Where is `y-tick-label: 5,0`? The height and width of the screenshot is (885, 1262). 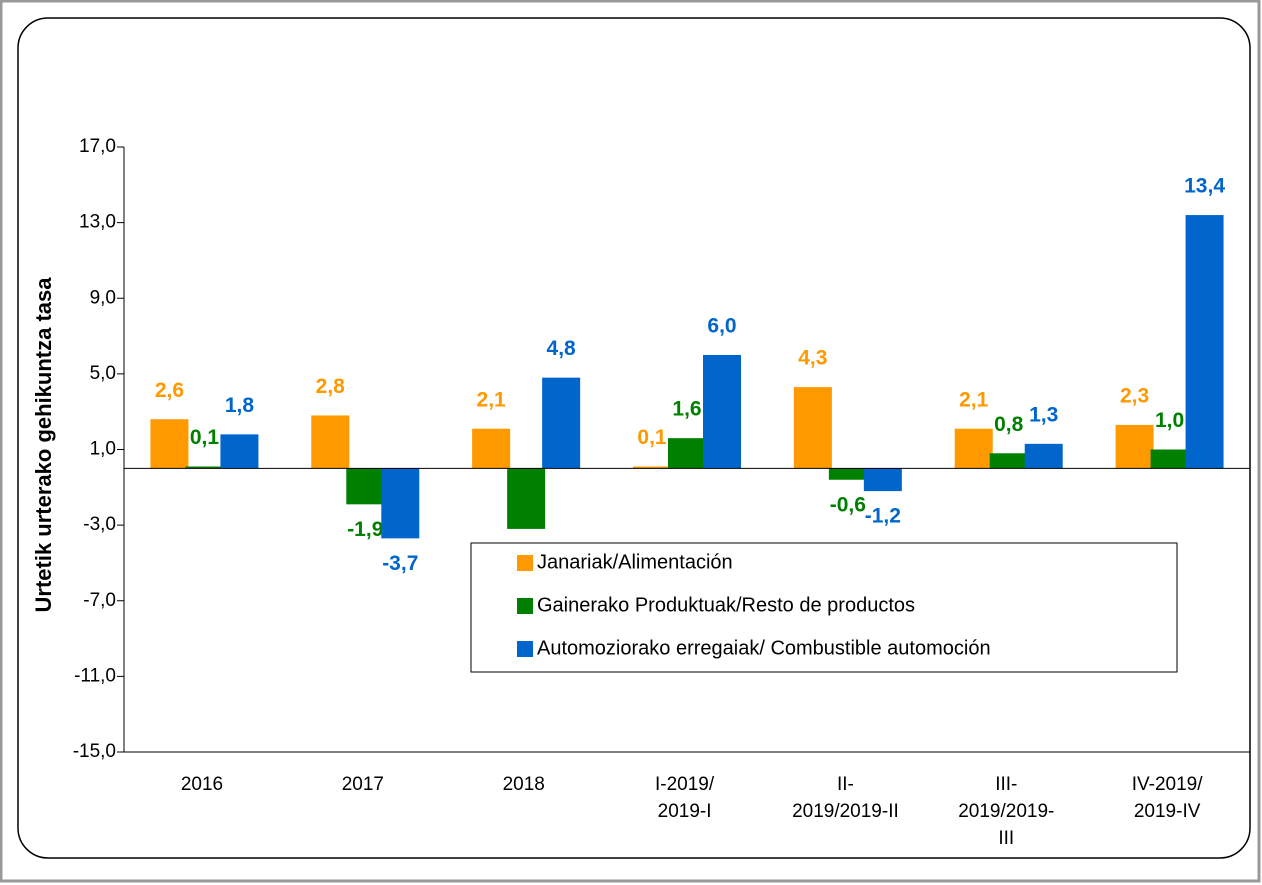 y-tick-label: 5,0 is located at coordinates (103, 373).